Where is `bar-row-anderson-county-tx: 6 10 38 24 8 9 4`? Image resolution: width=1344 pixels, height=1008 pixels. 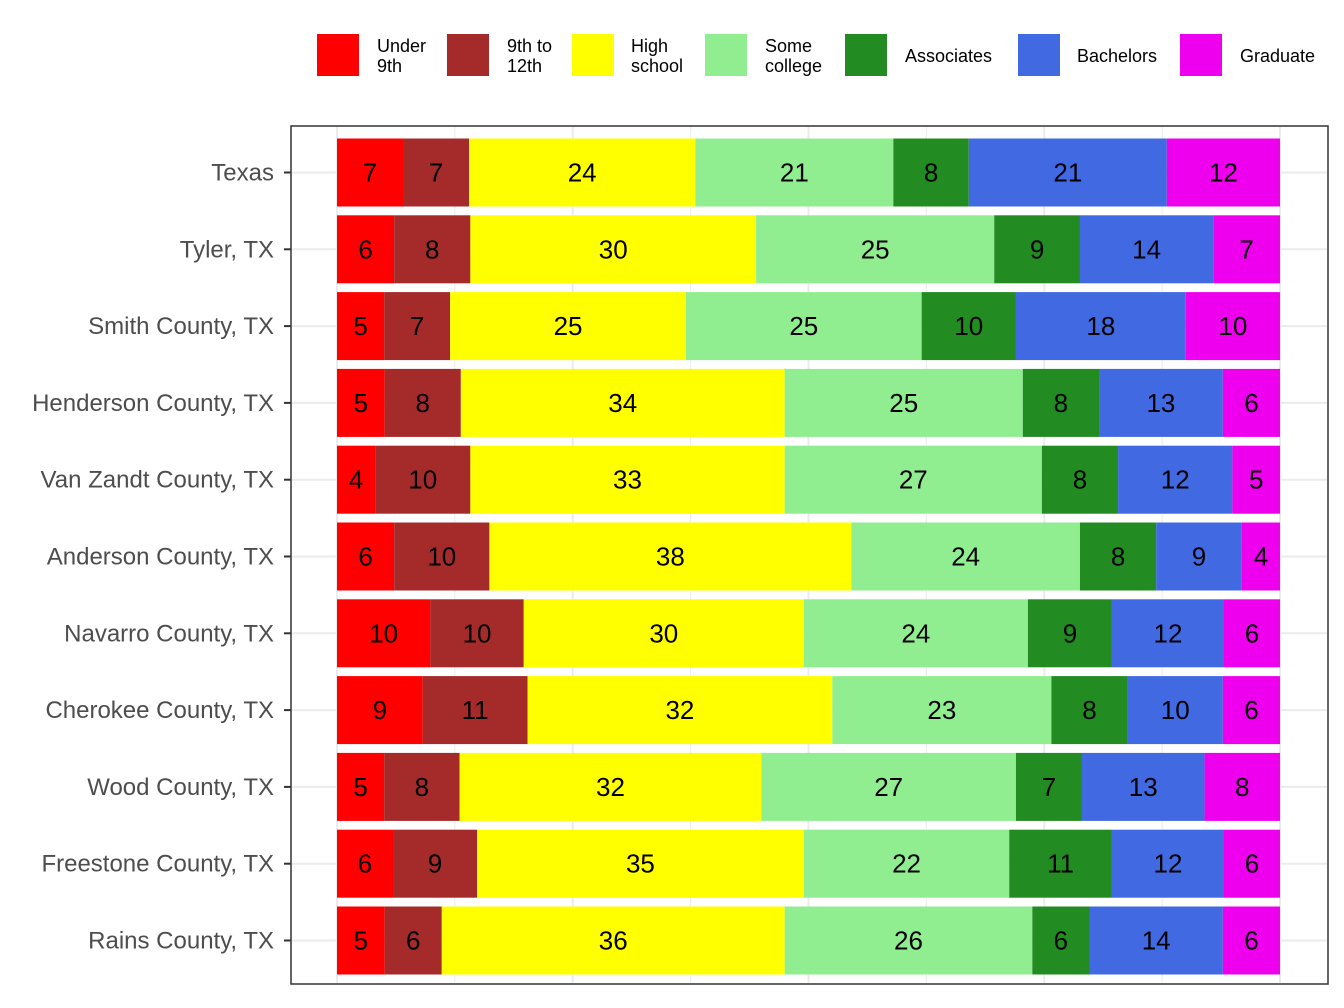
bar-row-anderson-county-tx: 6 10 38 24 8 9 4 is located at coordinates (808, 556).